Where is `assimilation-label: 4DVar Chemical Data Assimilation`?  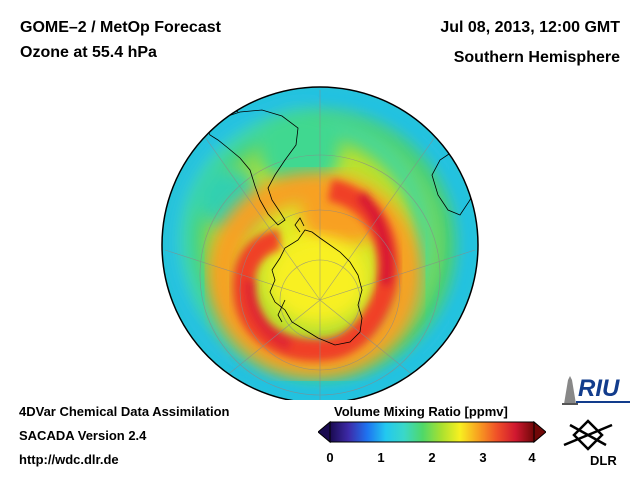 assimilation-label: 4DVar Chemical Data Assimilation is located at coordinates (124, 411).